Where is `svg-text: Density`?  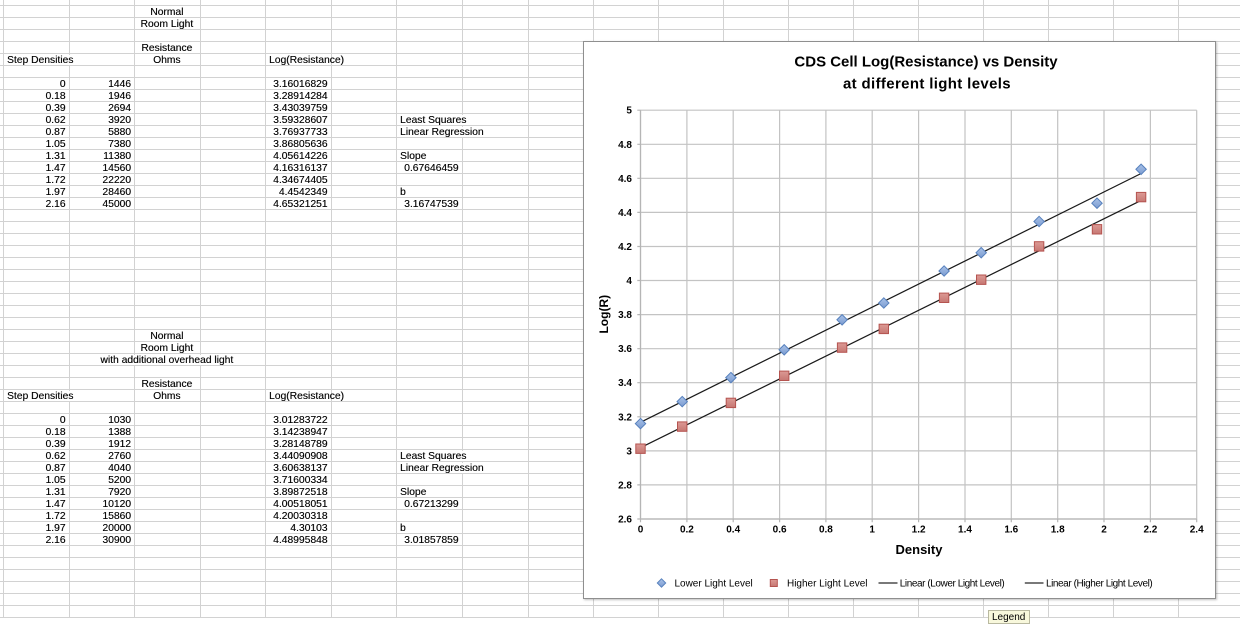 svg-text: Density is located at coordinates (920, 548).